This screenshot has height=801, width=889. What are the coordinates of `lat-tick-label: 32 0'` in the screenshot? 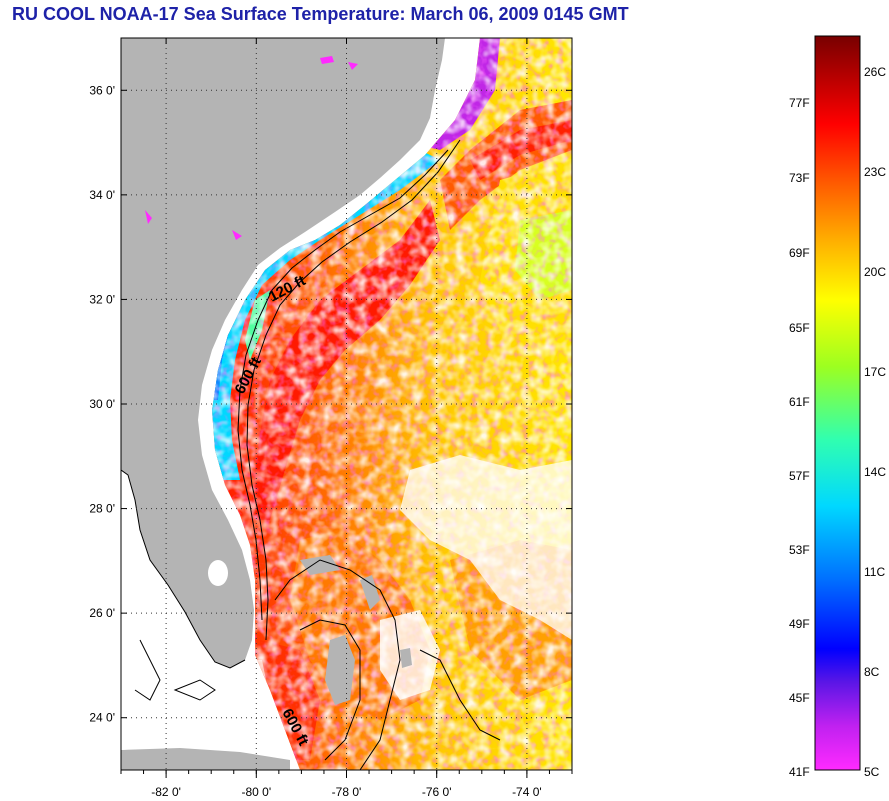 It's located at (102, 299).